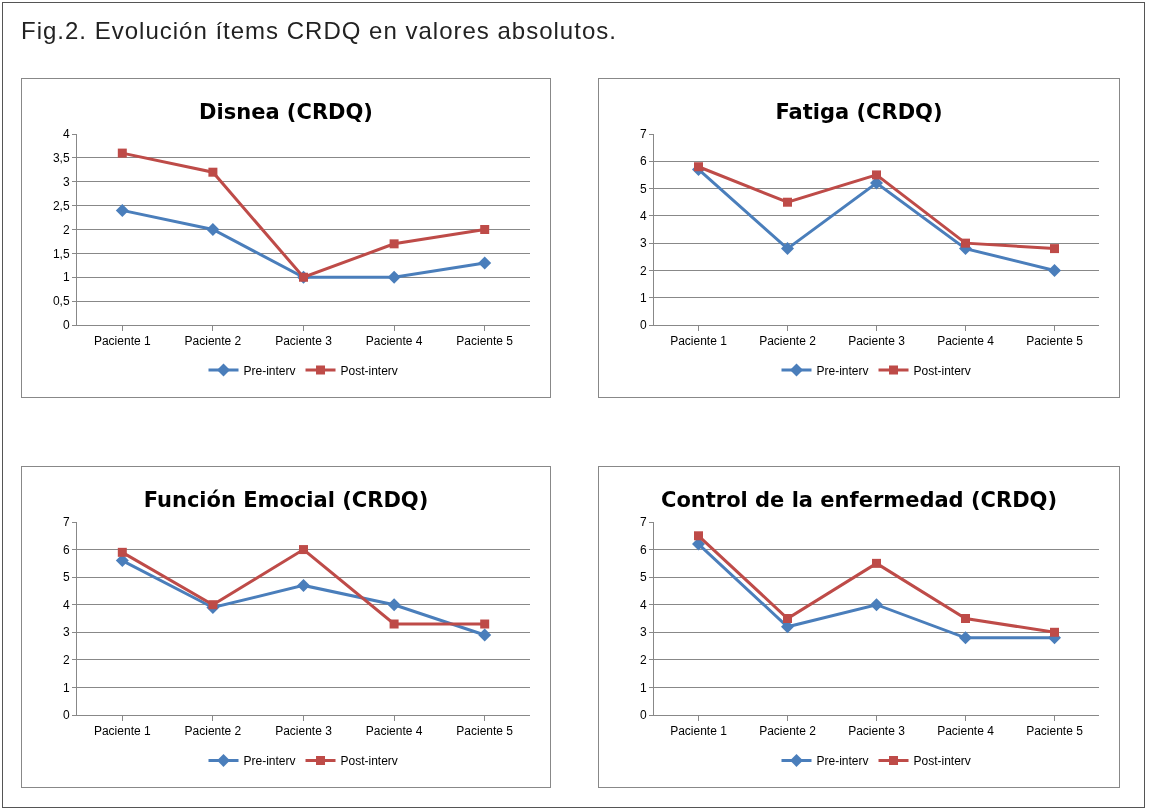  I want to click on chart-title: Fatiga (CRDQ), so click(859, 111).